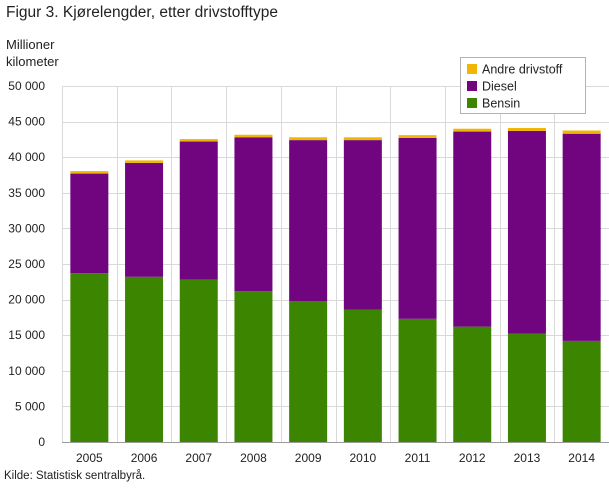 The width and height of the screenshot is (609, 489). I want to click on y-tick-label: 10 000, so click(26, 371).